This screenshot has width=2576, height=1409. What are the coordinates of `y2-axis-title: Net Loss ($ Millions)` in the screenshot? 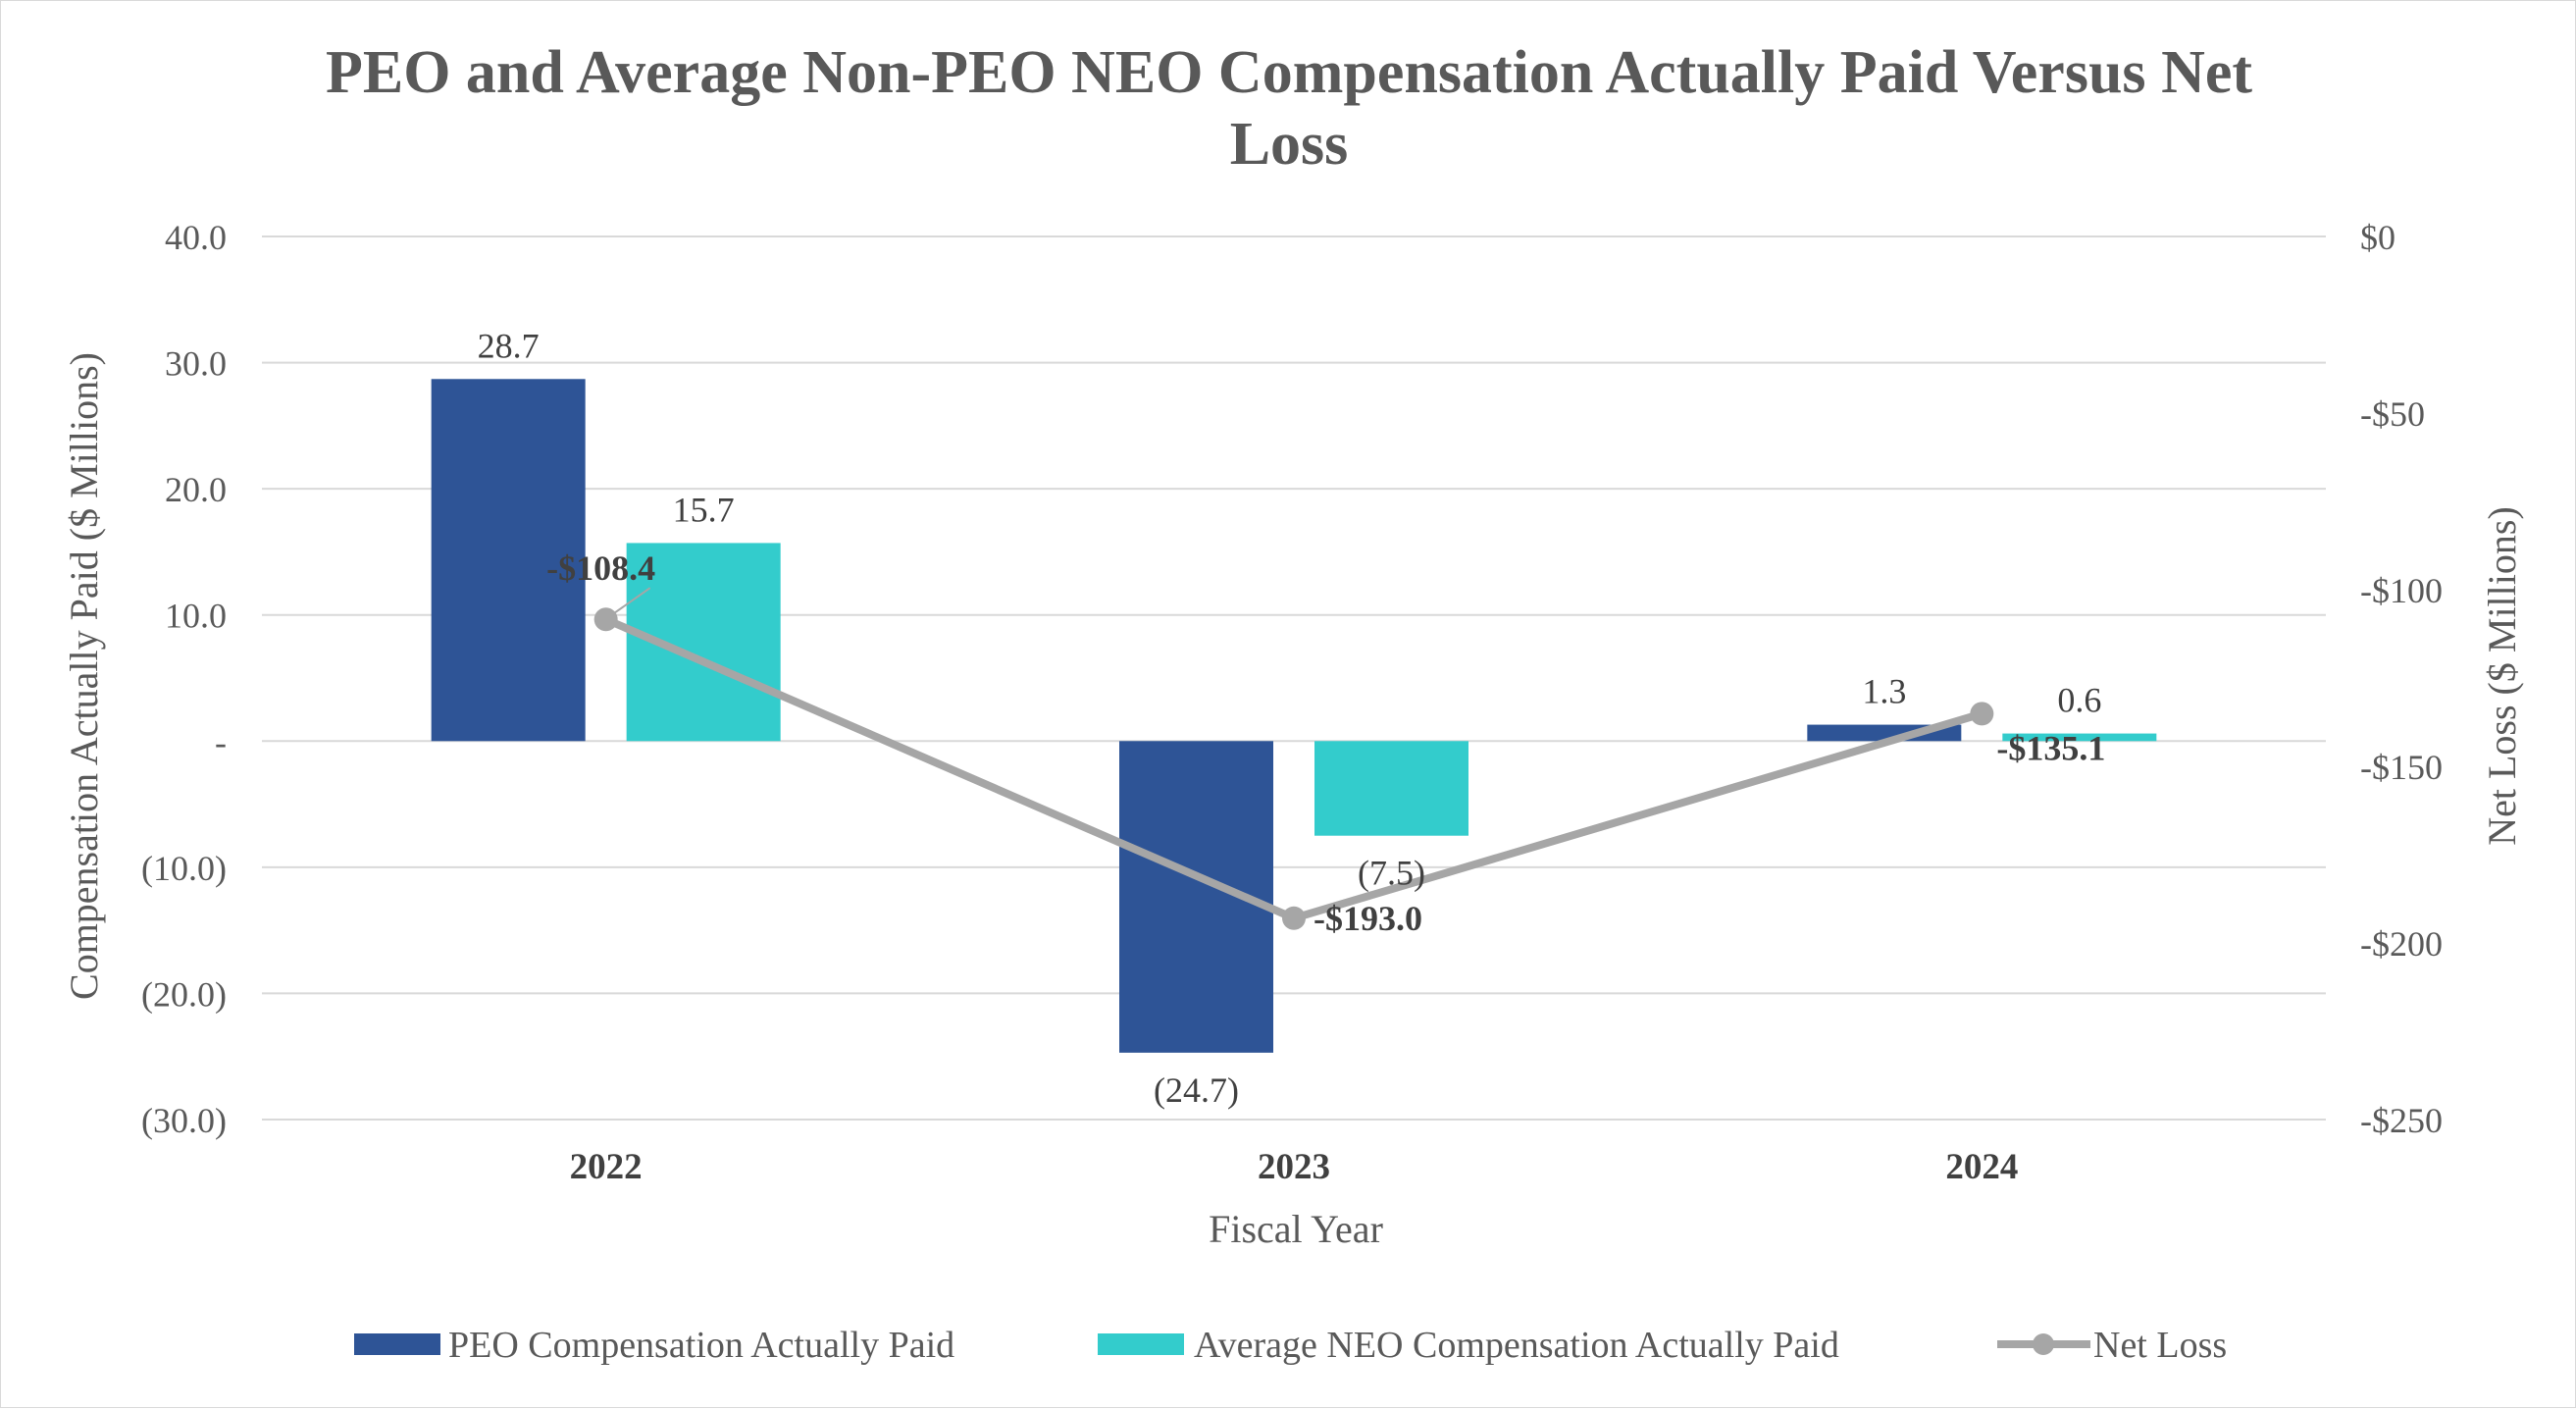 It's located at (2502, 676).